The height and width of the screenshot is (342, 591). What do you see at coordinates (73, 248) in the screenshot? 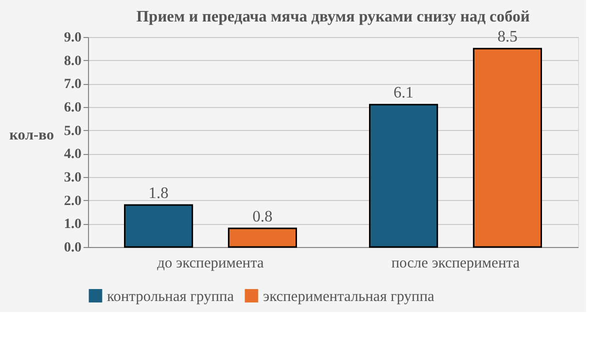
I see `y-tick-label: 0.0` at bounding box center [73, 248].